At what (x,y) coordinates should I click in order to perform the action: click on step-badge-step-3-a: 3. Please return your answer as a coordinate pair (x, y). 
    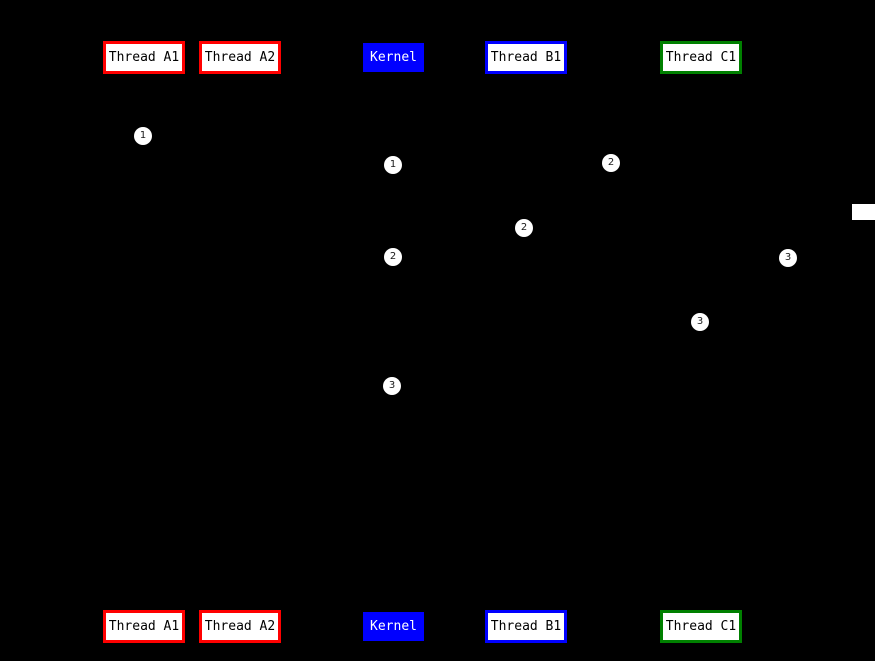
    Looking at the image, I should click on (788, 258).